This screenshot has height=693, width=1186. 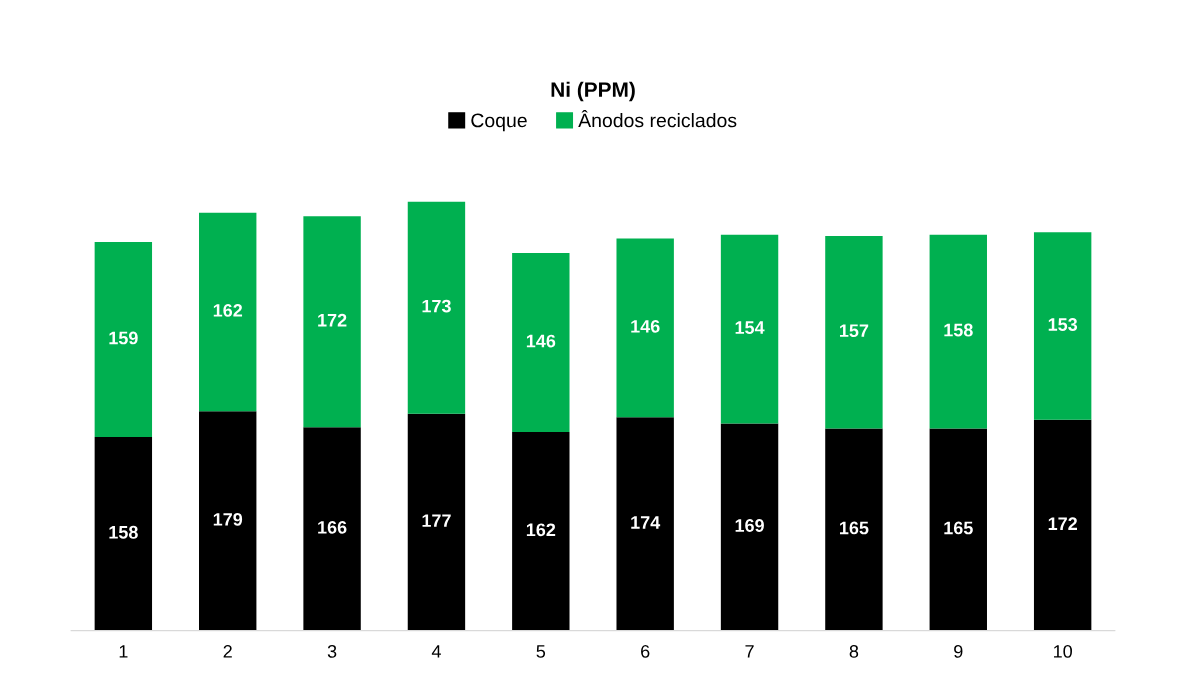 I want to click on data-label: 157, so click(x=854, y=331).